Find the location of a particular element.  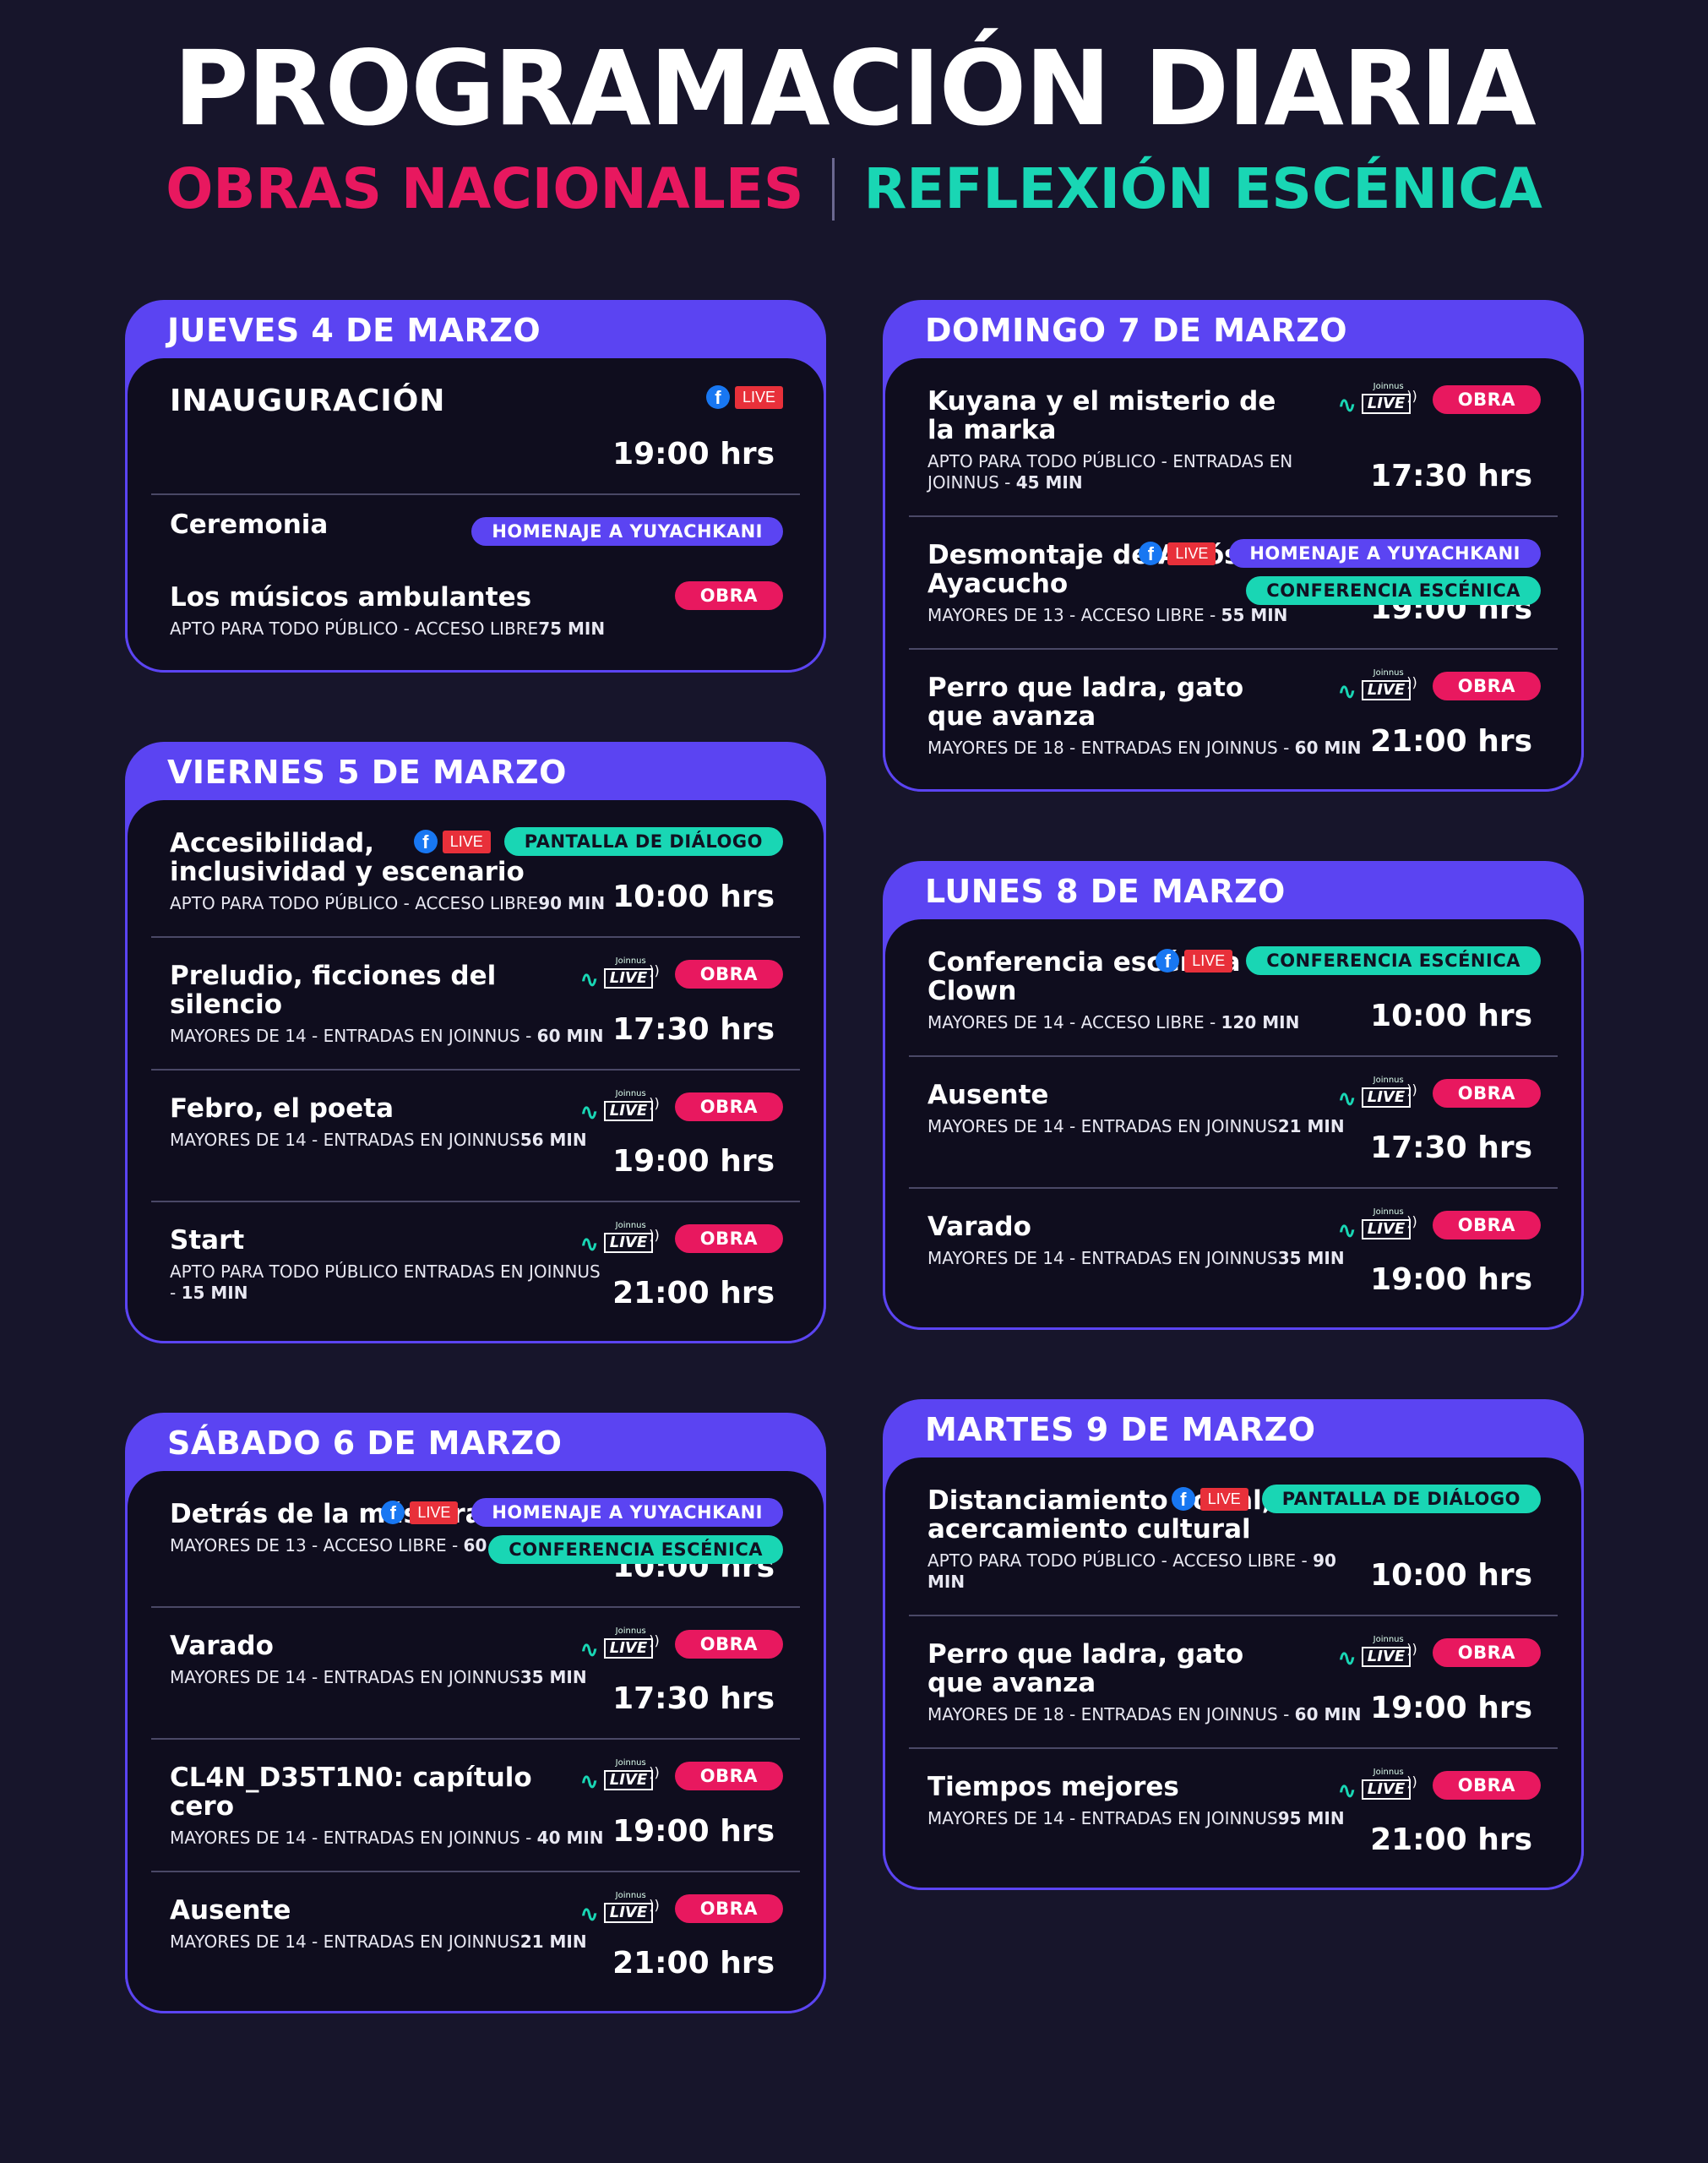

joinnus-wave-icon: ∿ is located at coordinates (589, 1781).